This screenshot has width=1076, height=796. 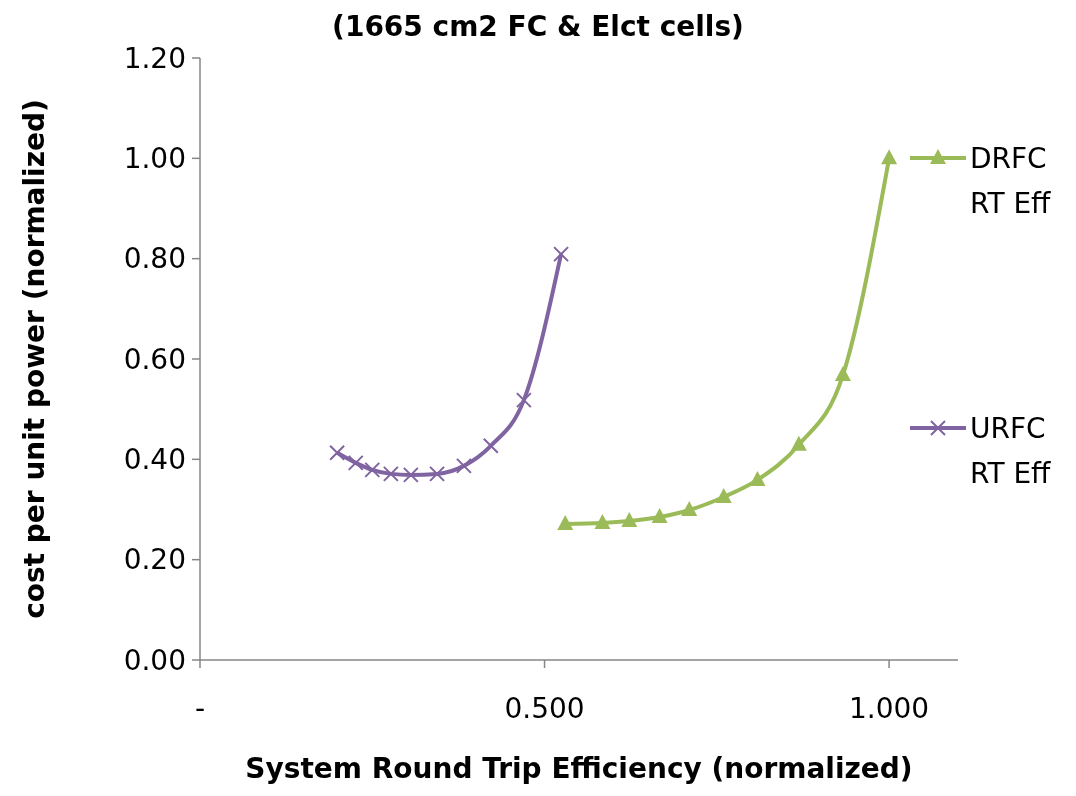 What do you see at coordinates (154, 259) in the screenshot?
I see `y-tick-label: 0.80` at bounding box center [154, 259].